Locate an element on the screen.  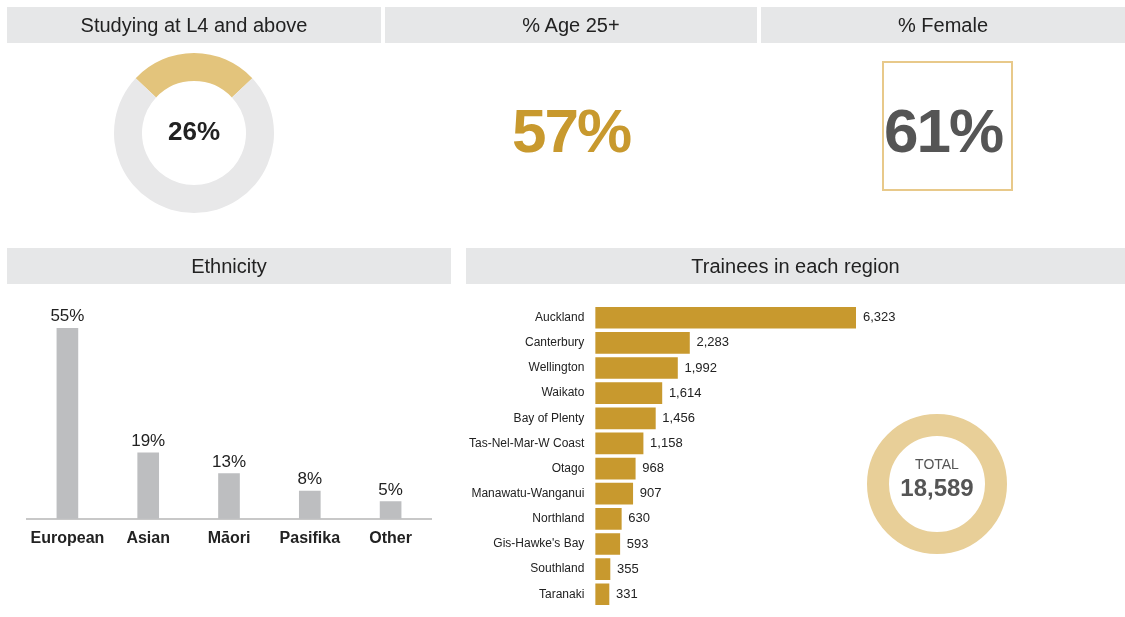
x-tick-label: Asian is located at coordinates (148, 537).